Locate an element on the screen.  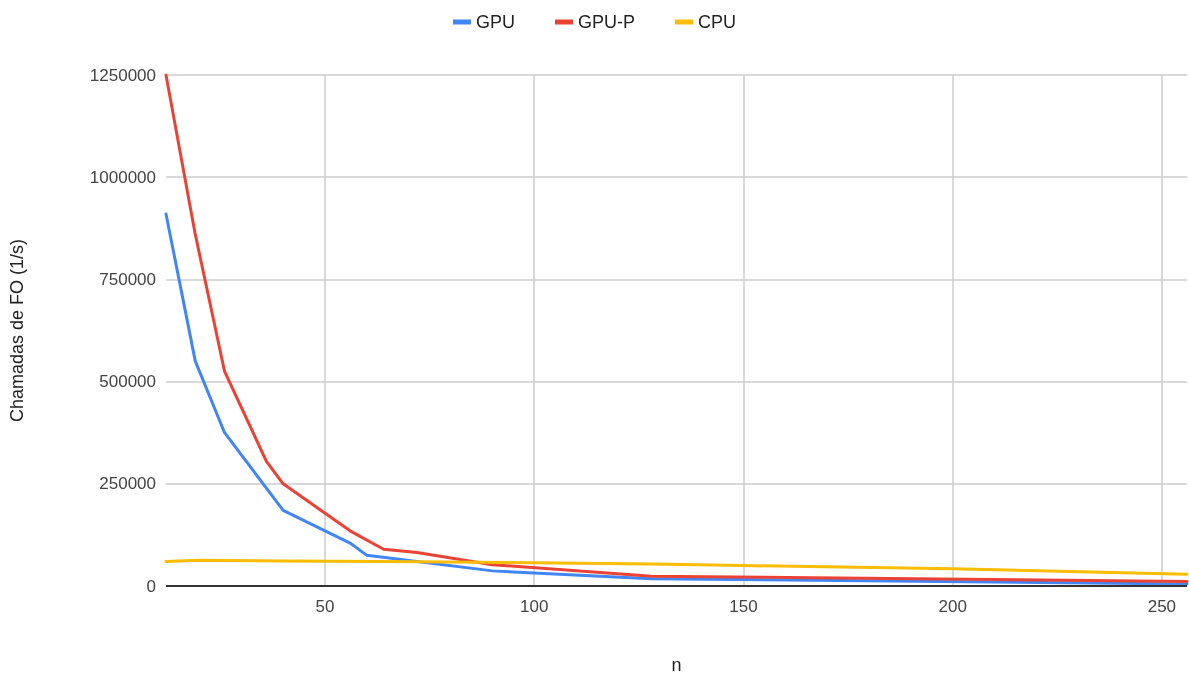
x-tick-label: 250 is located at coordinates (1162, 606).